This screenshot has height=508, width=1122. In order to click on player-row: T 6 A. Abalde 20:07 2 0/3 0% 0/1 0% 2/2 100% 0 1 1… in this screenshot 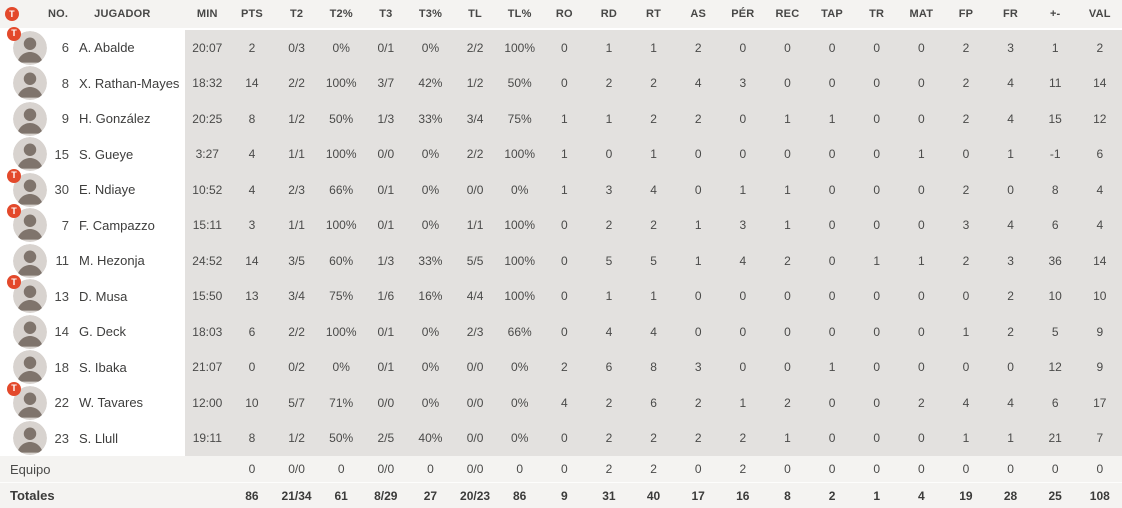, I will do `click(561, 46)`.